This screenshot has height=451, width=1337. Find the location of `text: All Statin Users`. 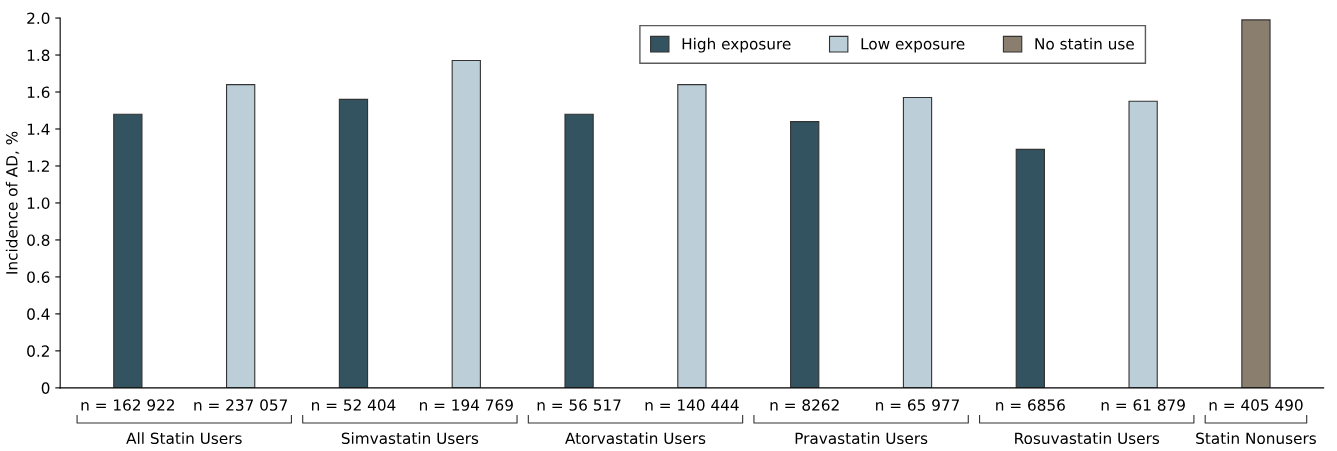

text: All Statin Users is located at coordinates (184, 438).